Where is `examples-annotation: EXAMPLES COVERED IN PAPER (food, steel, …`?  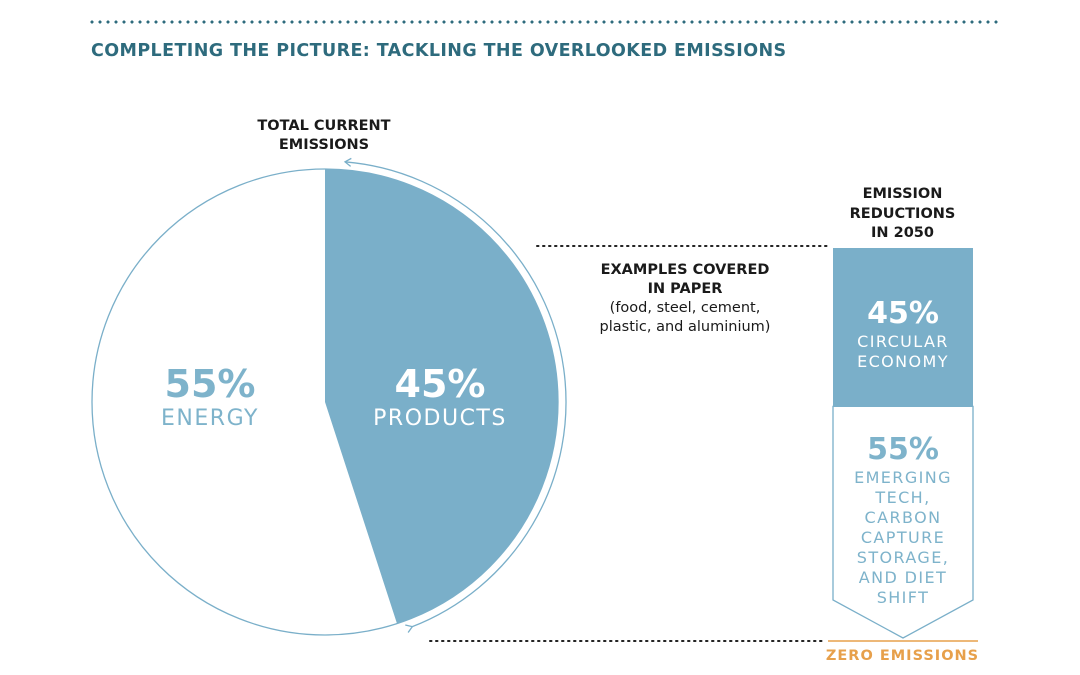 examples-annotation: EXAMPLES COVERED IN PAPER (food, steel, … is located at coordinates (685, 299).